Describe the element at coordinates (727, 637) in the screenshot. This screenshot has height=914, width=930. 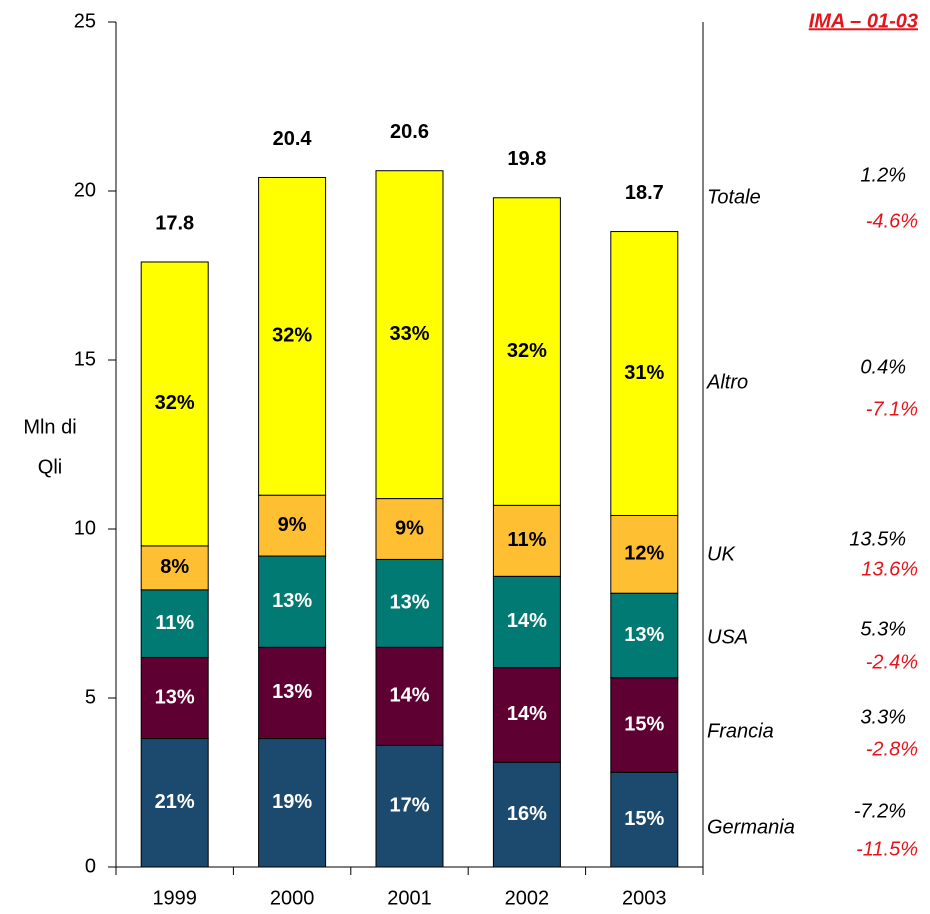
I see `series-name: USA` at that location.